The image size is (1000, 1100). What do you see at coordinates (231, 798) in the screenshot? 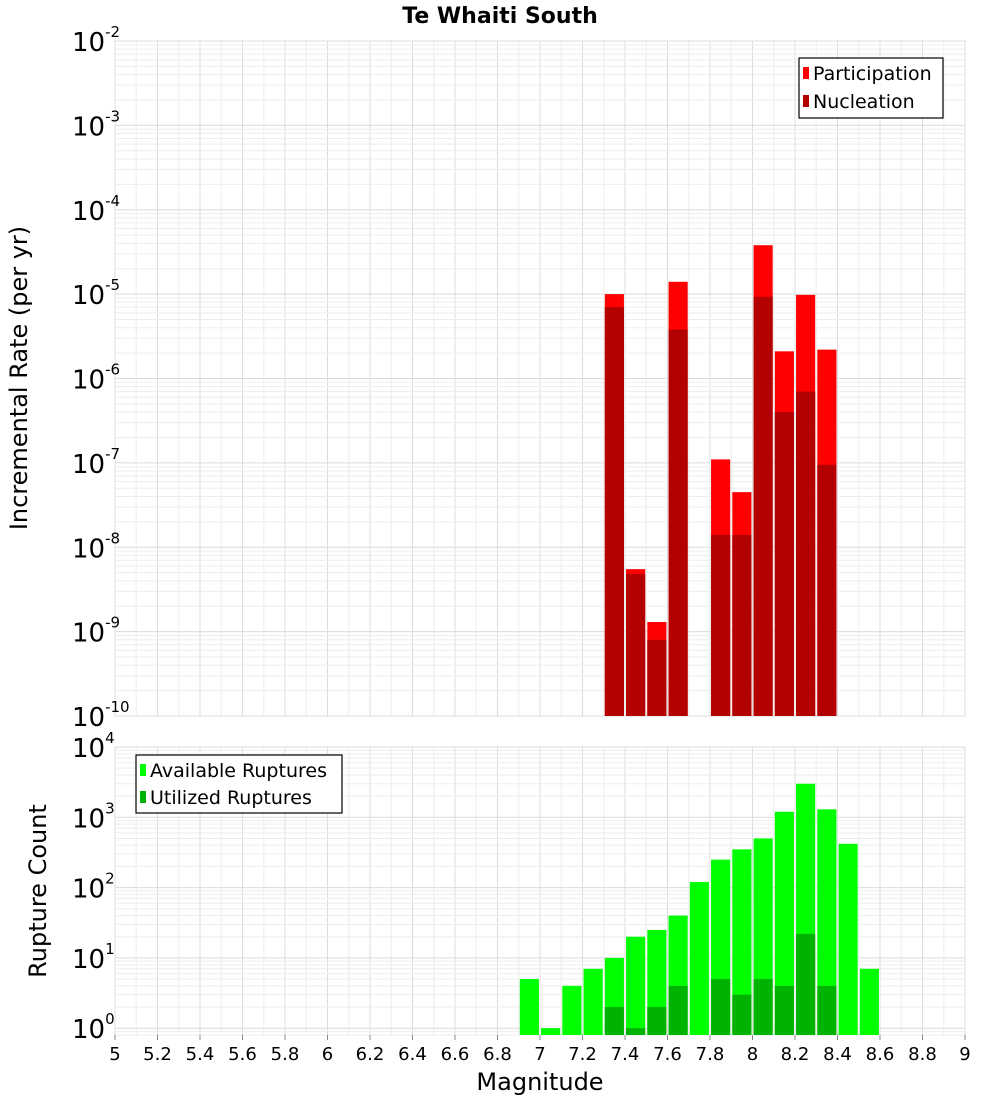
I see `legend-label-utilized: Utilized Ruptures` at bounding box center [231, 798].